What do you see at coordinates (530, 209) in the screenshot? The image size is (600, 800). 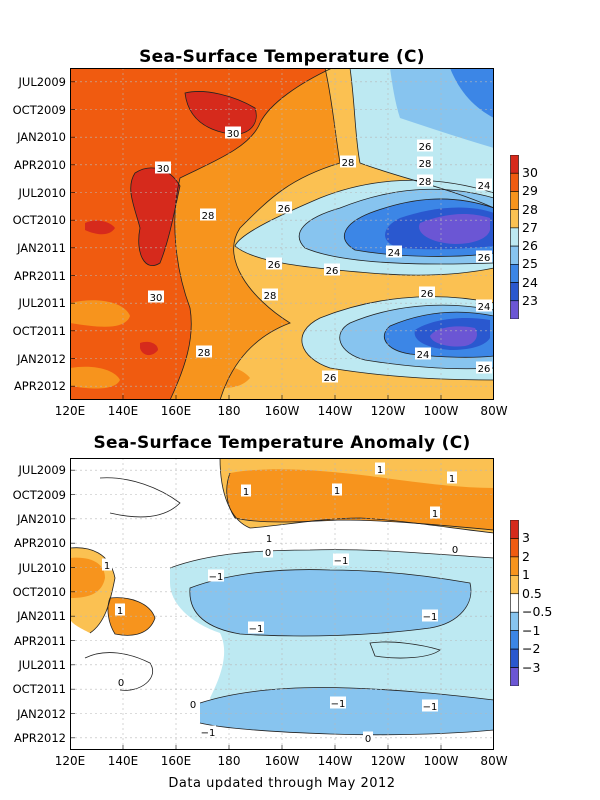 I see `colorbar-label: 28` at bounding box center [530, 209].